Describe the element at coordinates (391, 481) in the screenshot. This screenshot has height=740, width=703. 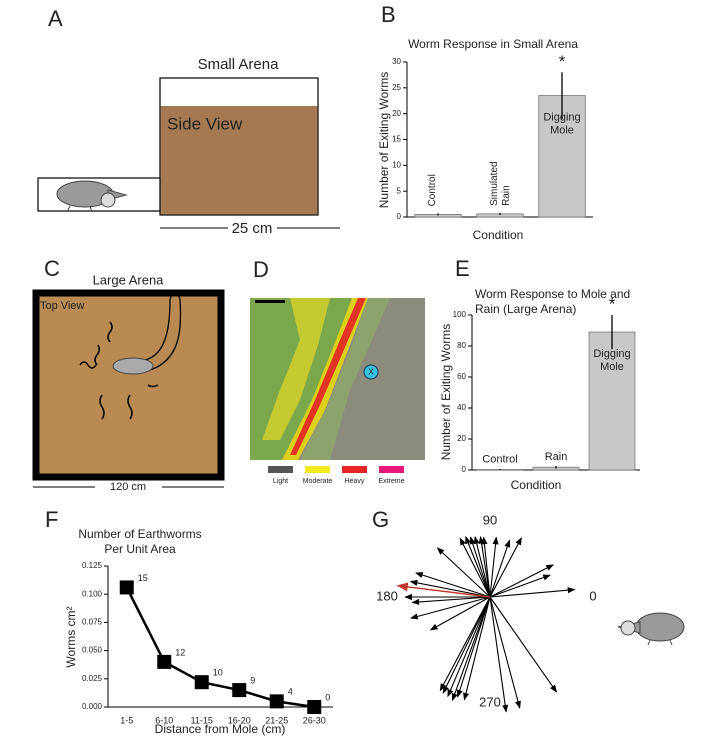
I see `legend-label: Extreme` at that location.